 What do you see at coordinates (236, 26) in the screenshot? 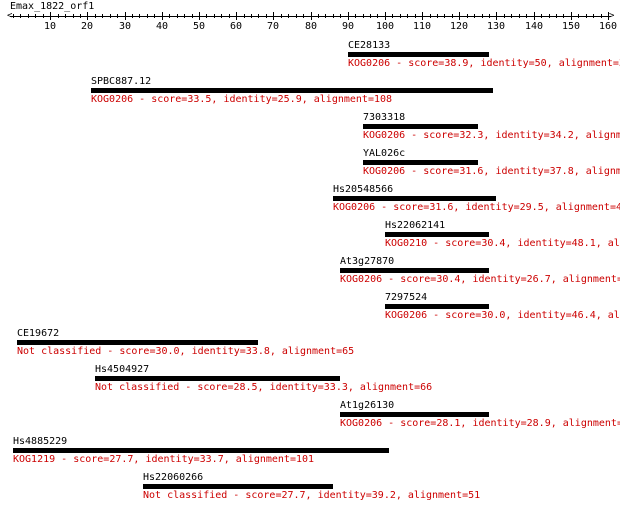
I see `axis-tick-label: 60` at bounding box center [236, 26].